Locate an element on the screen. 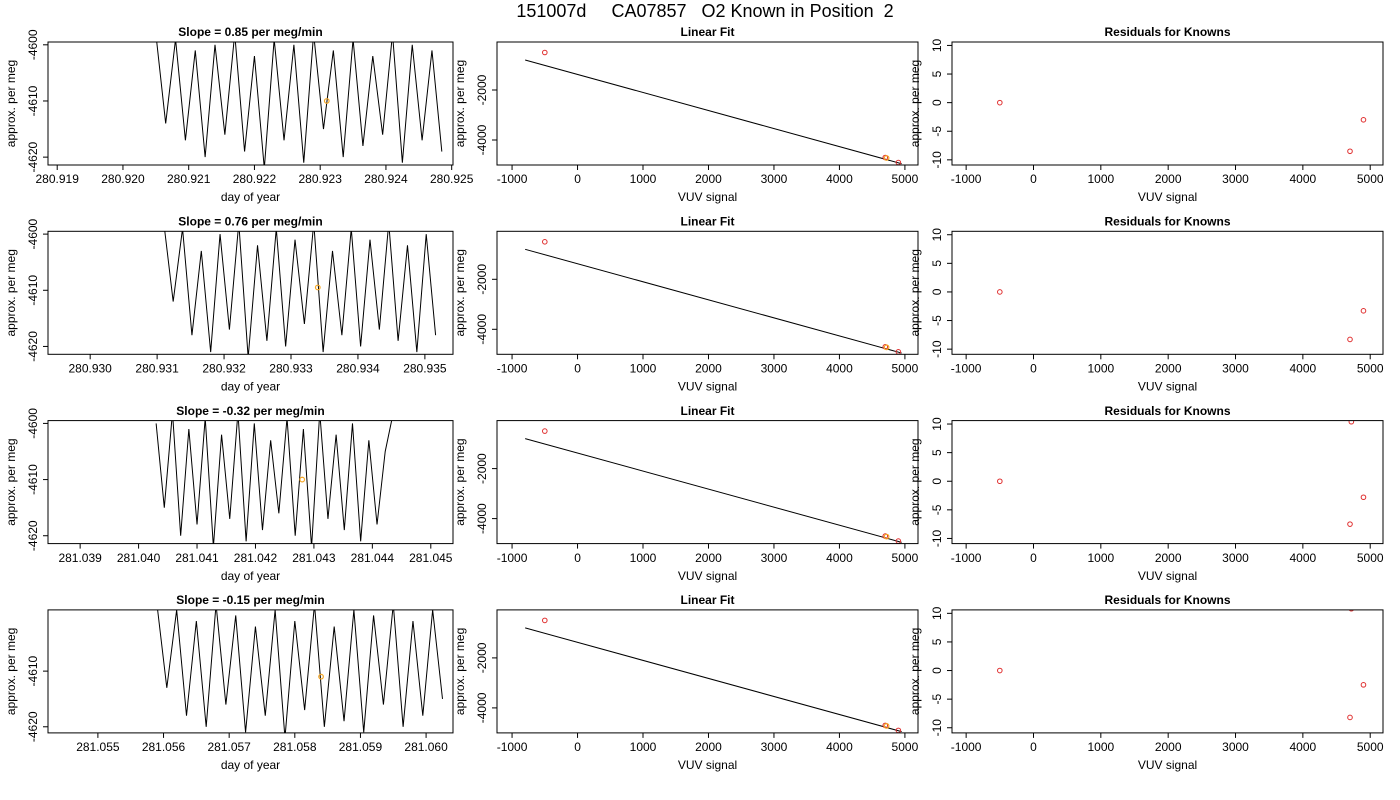 The width and height of the screenshot is (1400, 800). x-tick-label: 280.921 is located at coordinates (189, 179).